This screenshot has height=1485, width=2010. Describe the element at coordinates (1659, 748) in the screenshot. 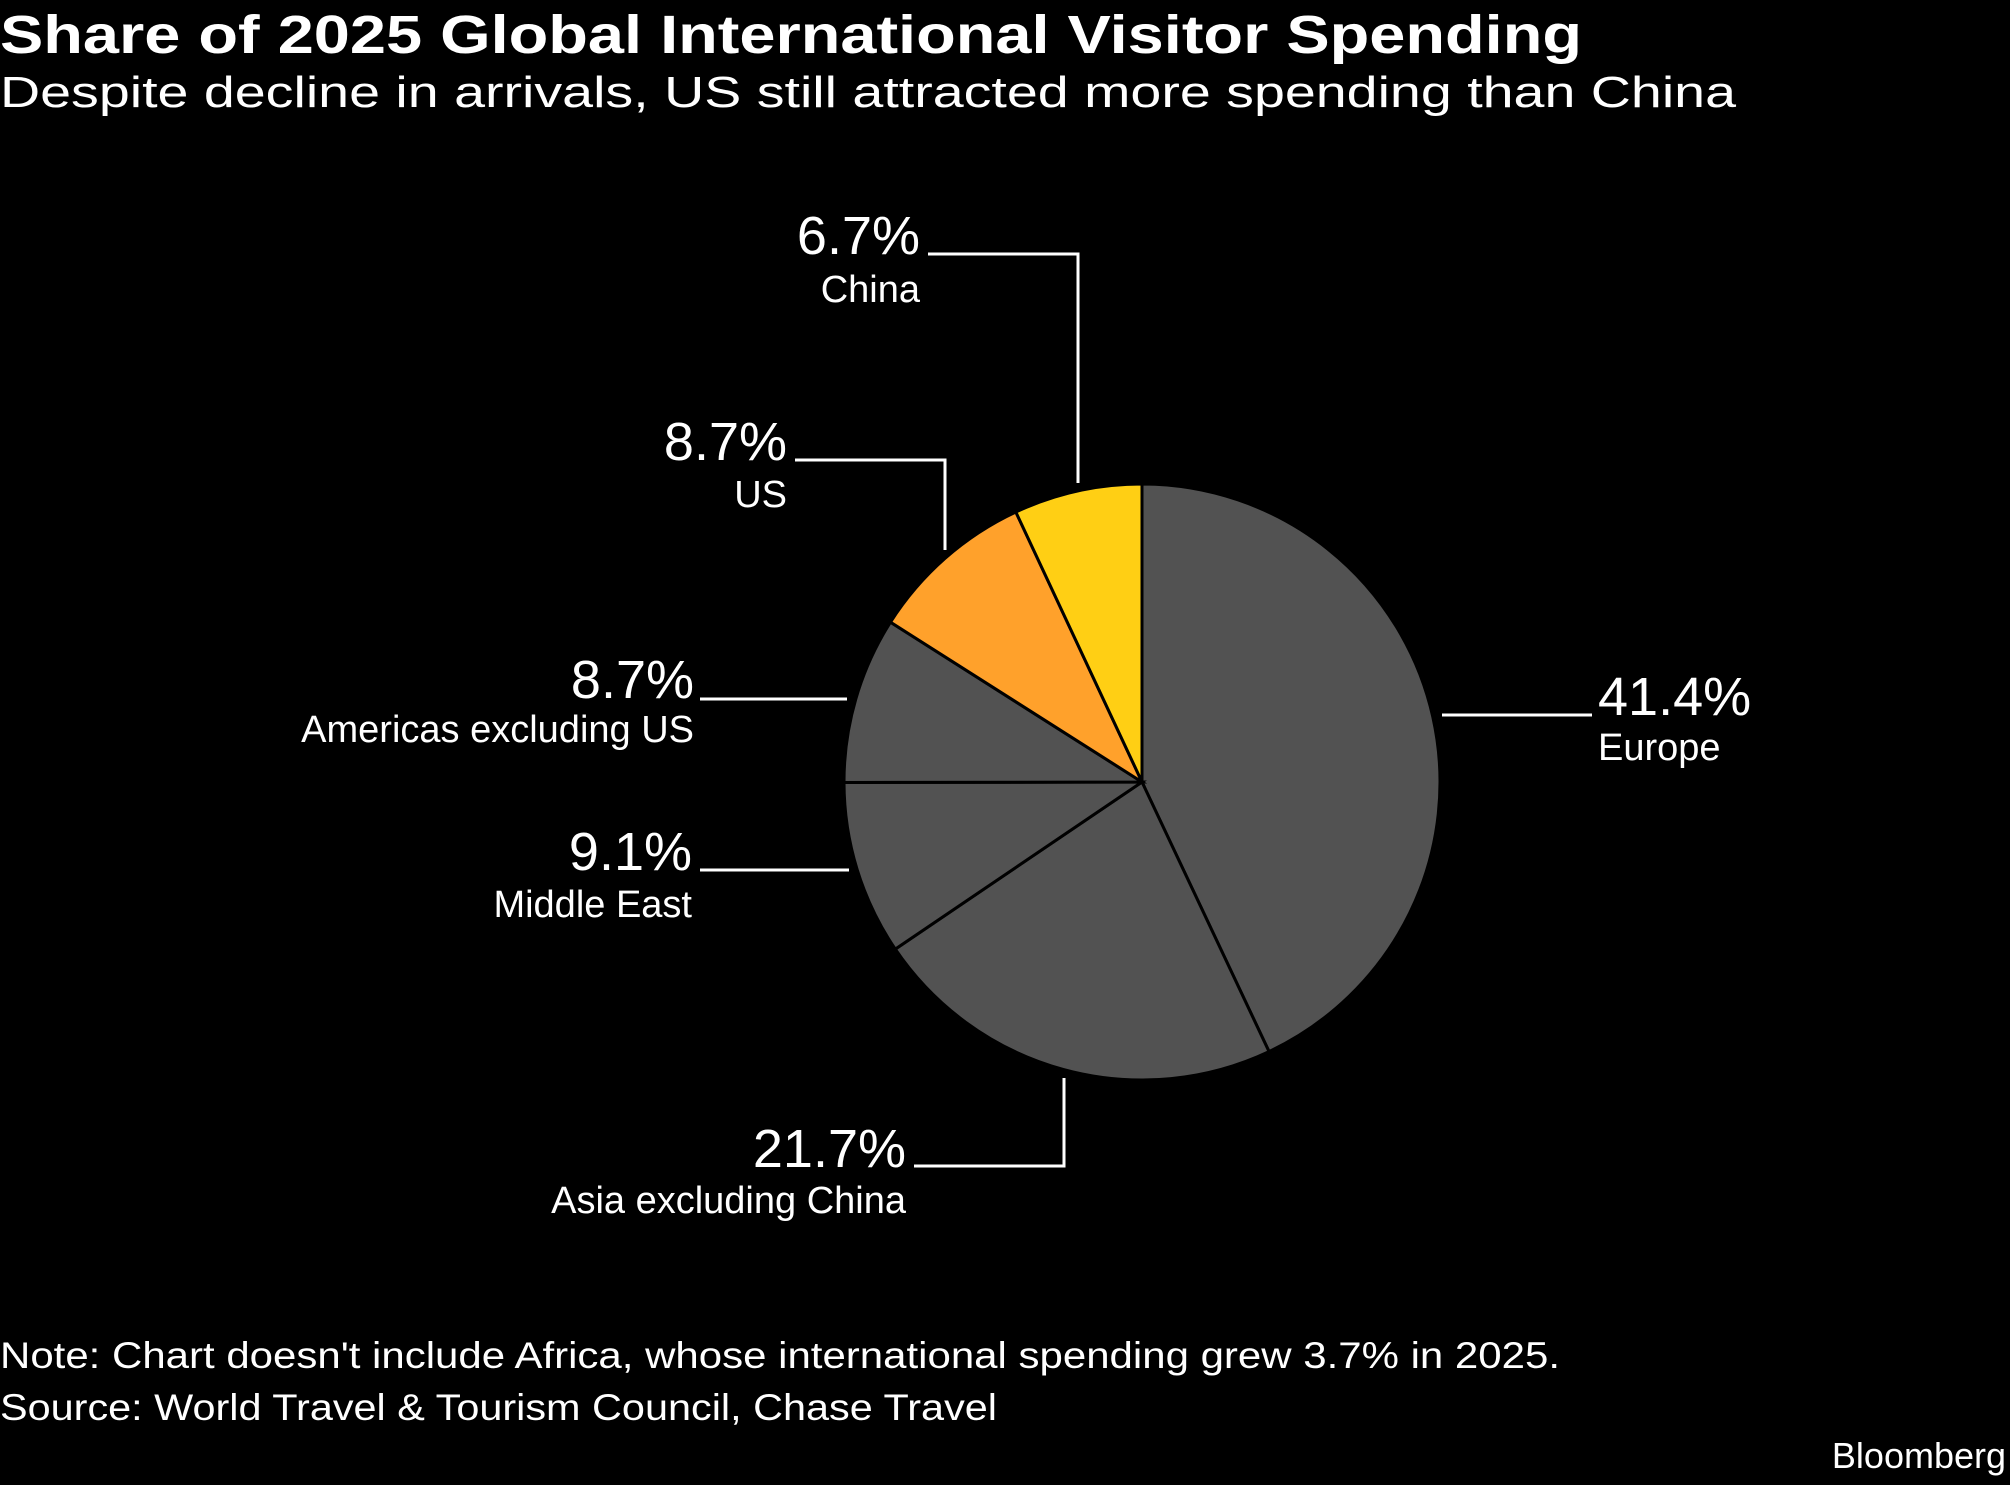

I see `data-label-europe-name: Europe` at that location.